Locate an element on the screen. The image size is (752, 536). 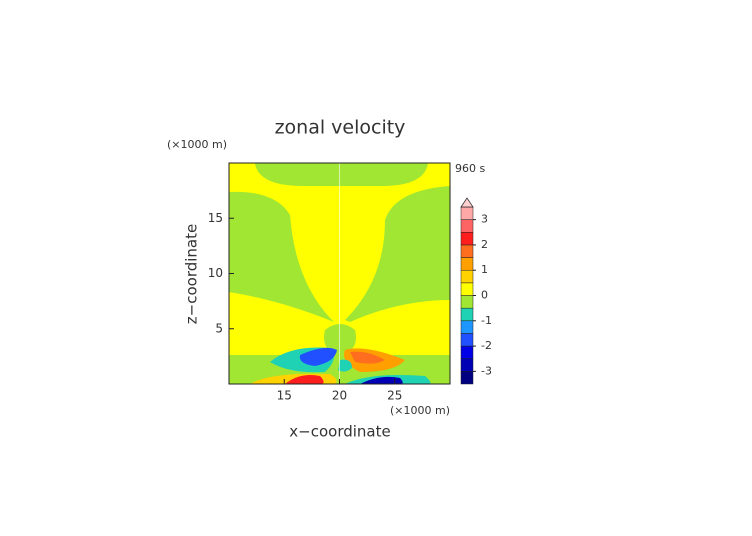
x-axis-label: x−coordinate is located at coordinates (339, 432).